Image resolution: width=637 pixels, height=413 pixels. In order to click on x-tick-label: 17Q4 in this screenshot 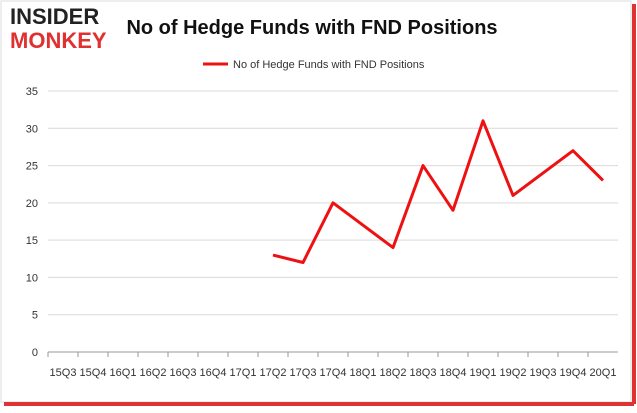, I will do `click(333, 373)`.